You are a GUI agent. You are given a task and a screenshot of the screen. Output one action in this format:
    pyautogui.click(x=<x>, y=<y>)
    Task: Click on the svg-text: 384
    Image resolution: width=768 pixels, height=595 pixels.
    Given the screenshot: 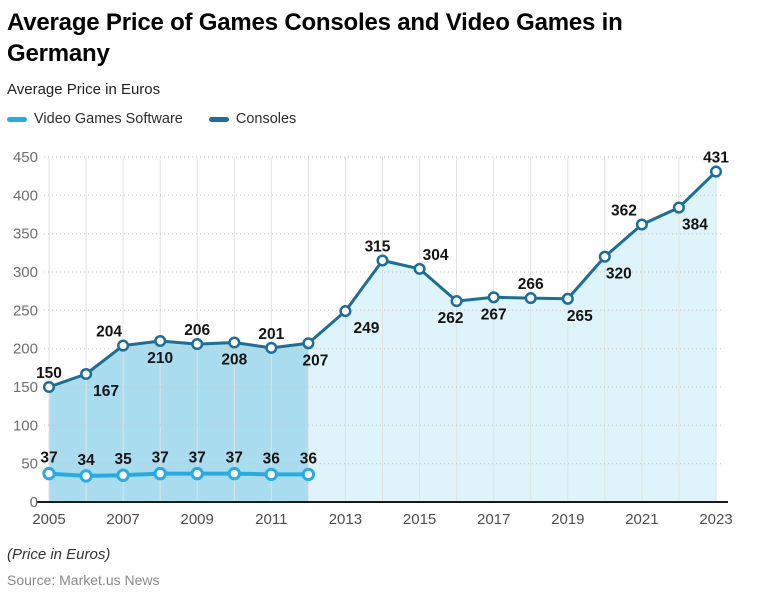 What is the action you would take?
    pyautogui.click(x=695, y=225)
    